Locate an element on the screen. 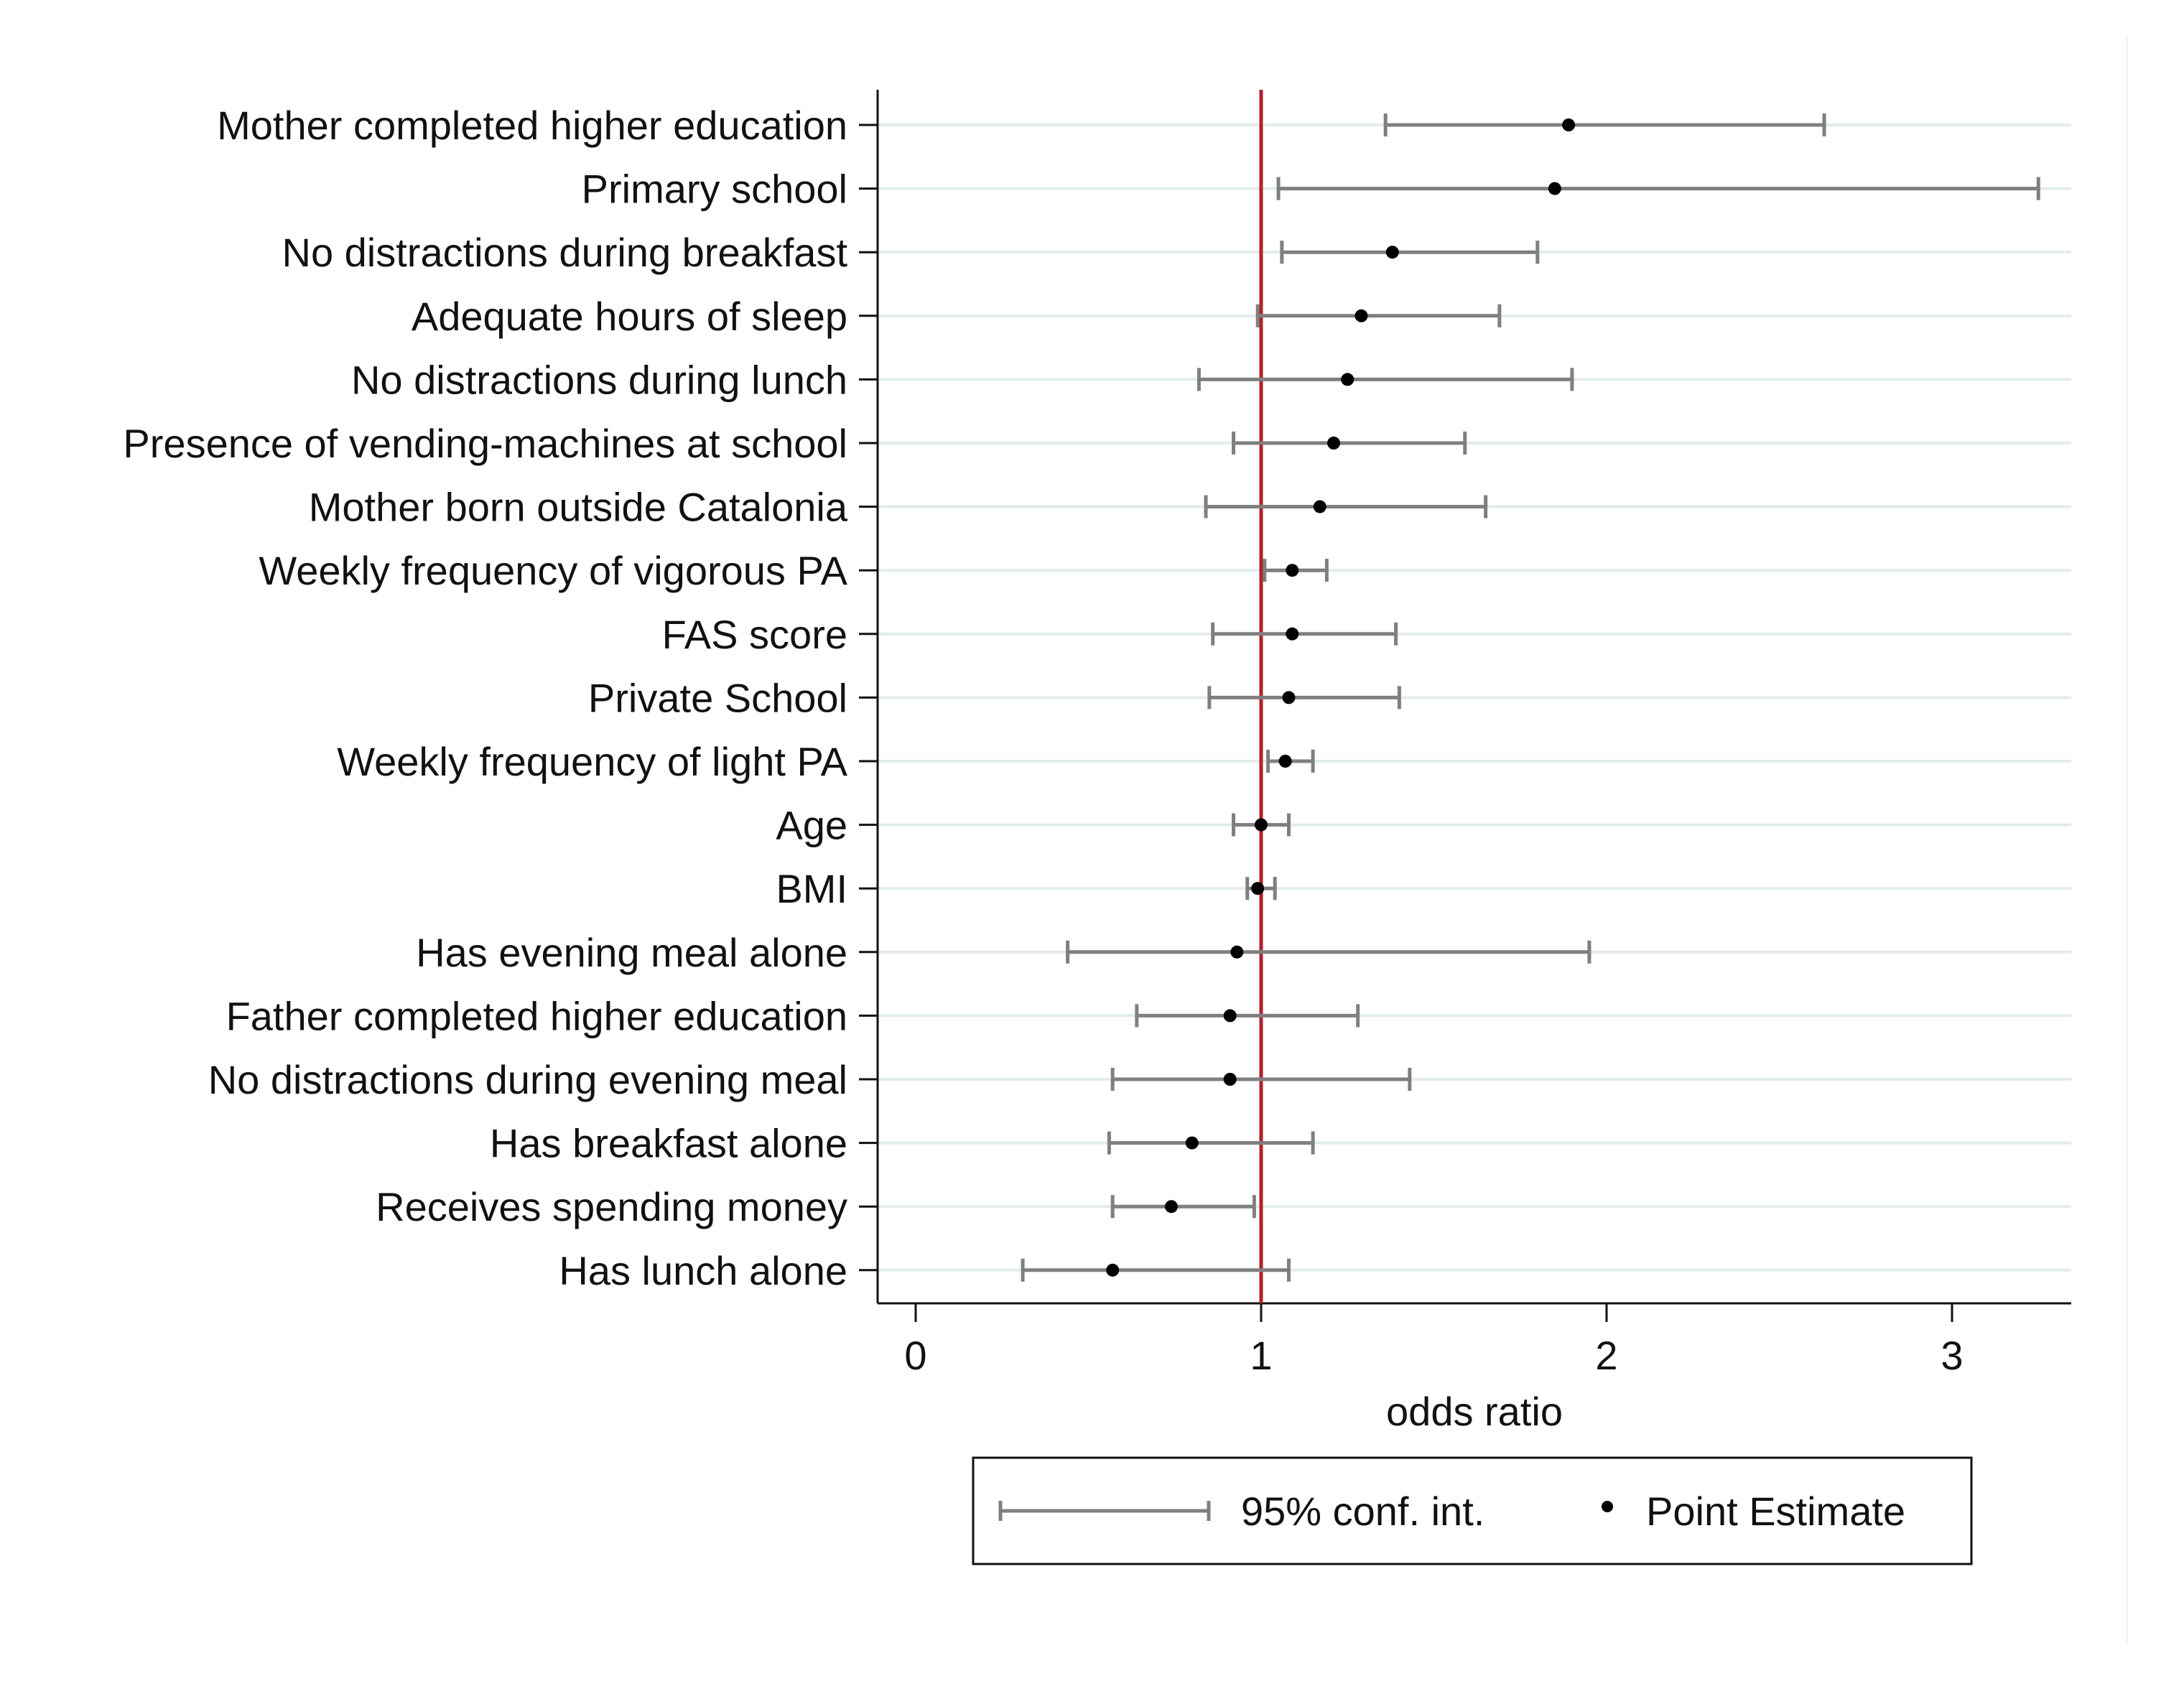  x-tick-label: 2 is located at coordinates (1606, 1355).